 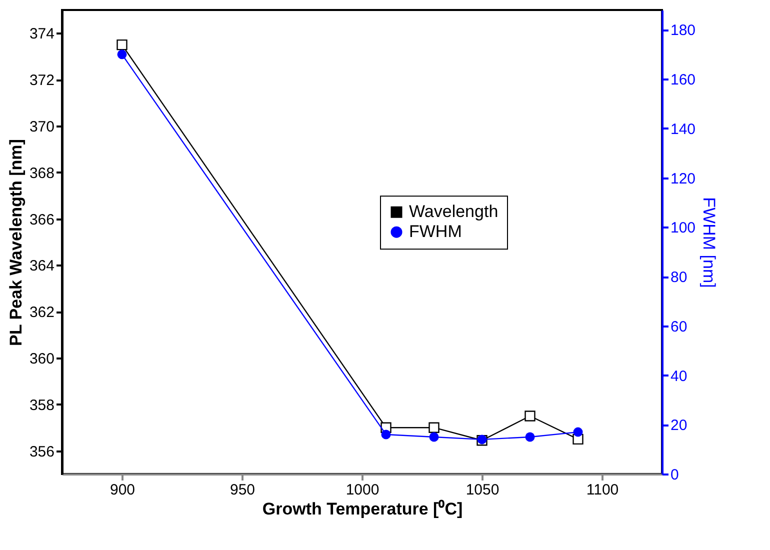 I want to click on legend-label: Wavelength, so click(x=453, y=212).